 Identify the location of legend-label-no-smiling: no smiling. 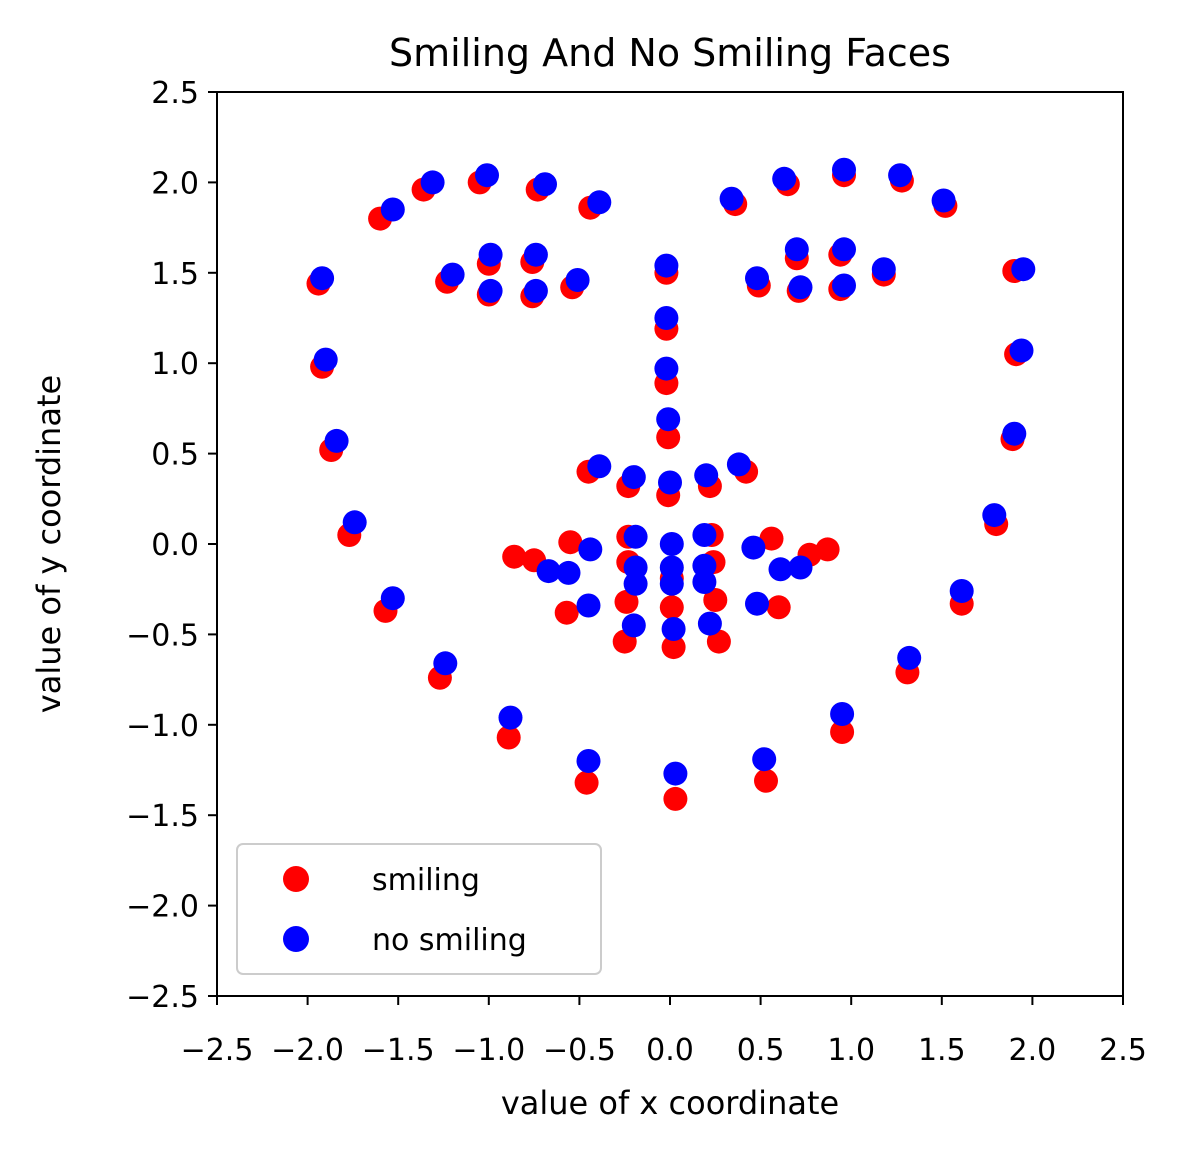
(449, 940).